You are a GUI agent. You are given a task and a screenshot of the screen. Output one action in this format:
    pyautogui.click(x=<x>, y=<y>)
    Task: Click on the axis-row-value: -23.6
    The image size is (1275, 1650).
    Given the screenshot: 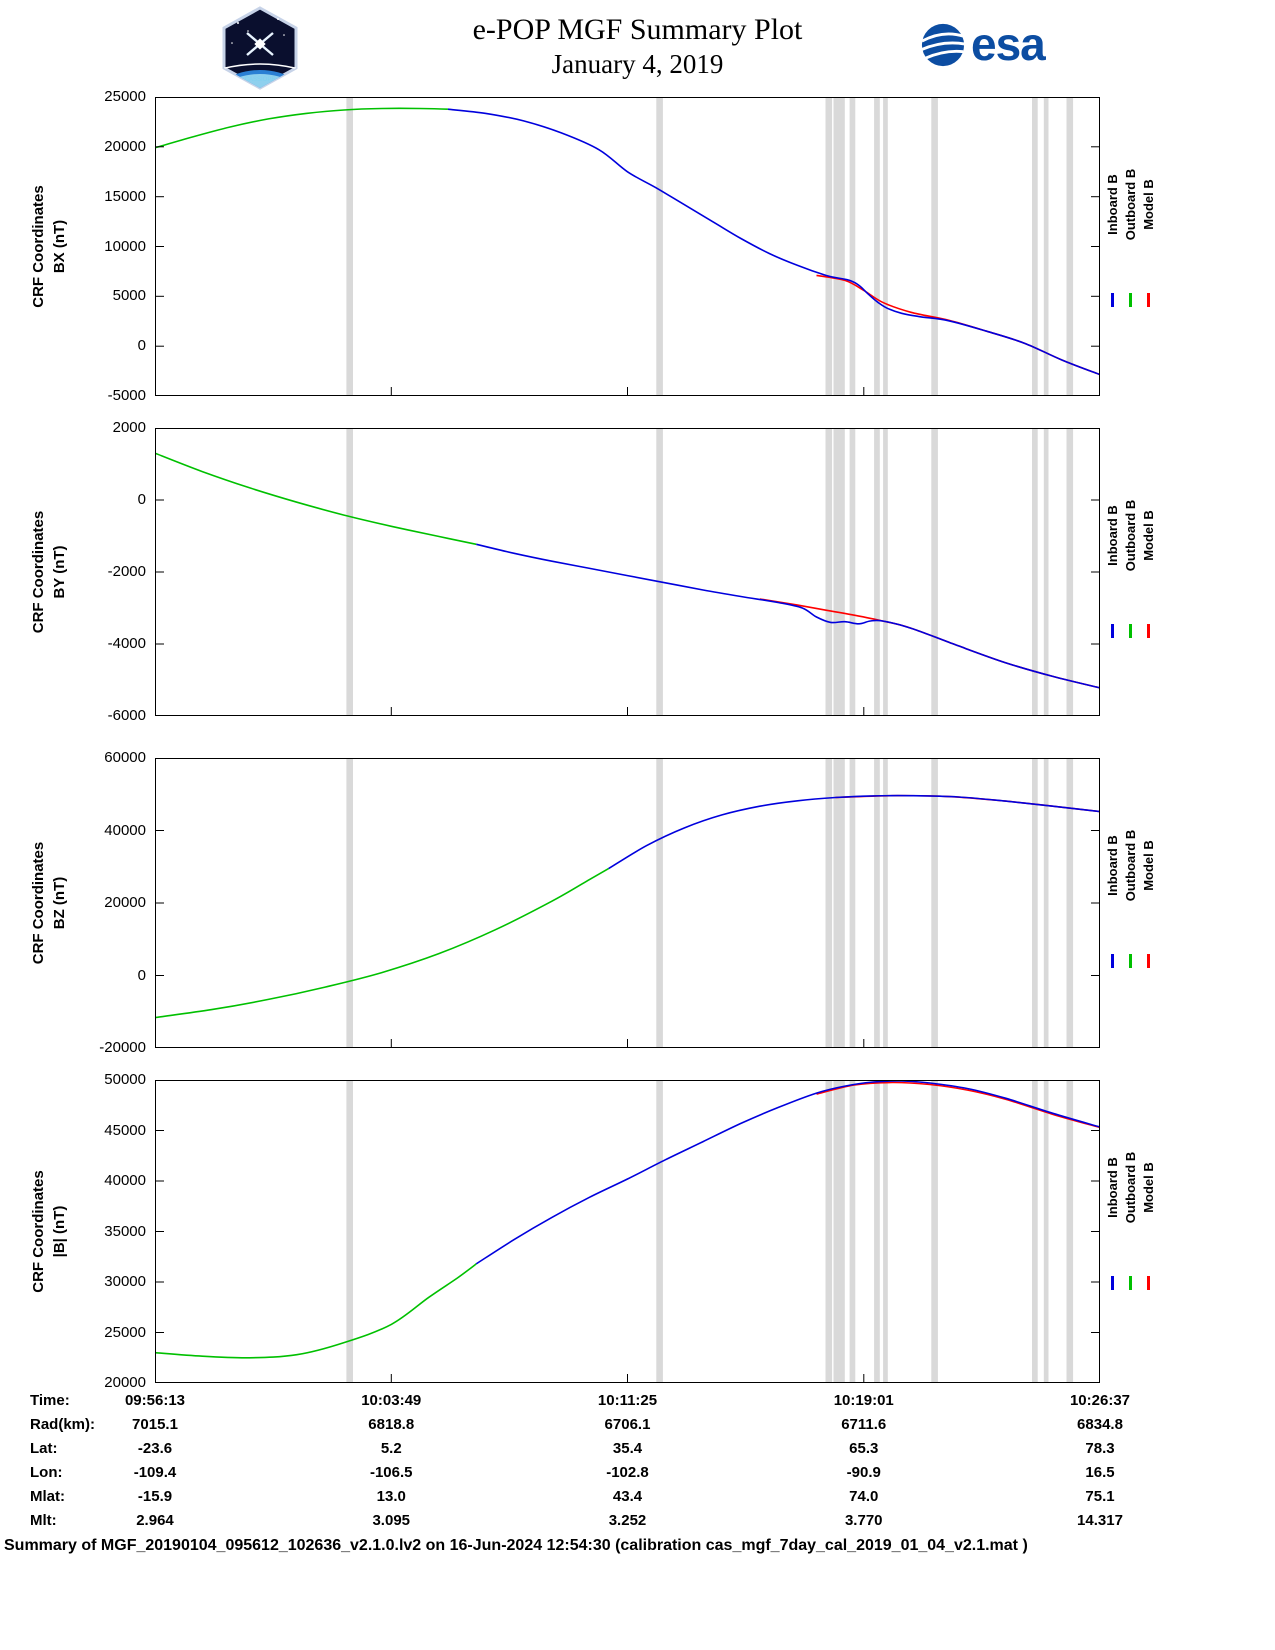 What is the action you would take?
    pyautogui.click(x=155, y=1448)
    